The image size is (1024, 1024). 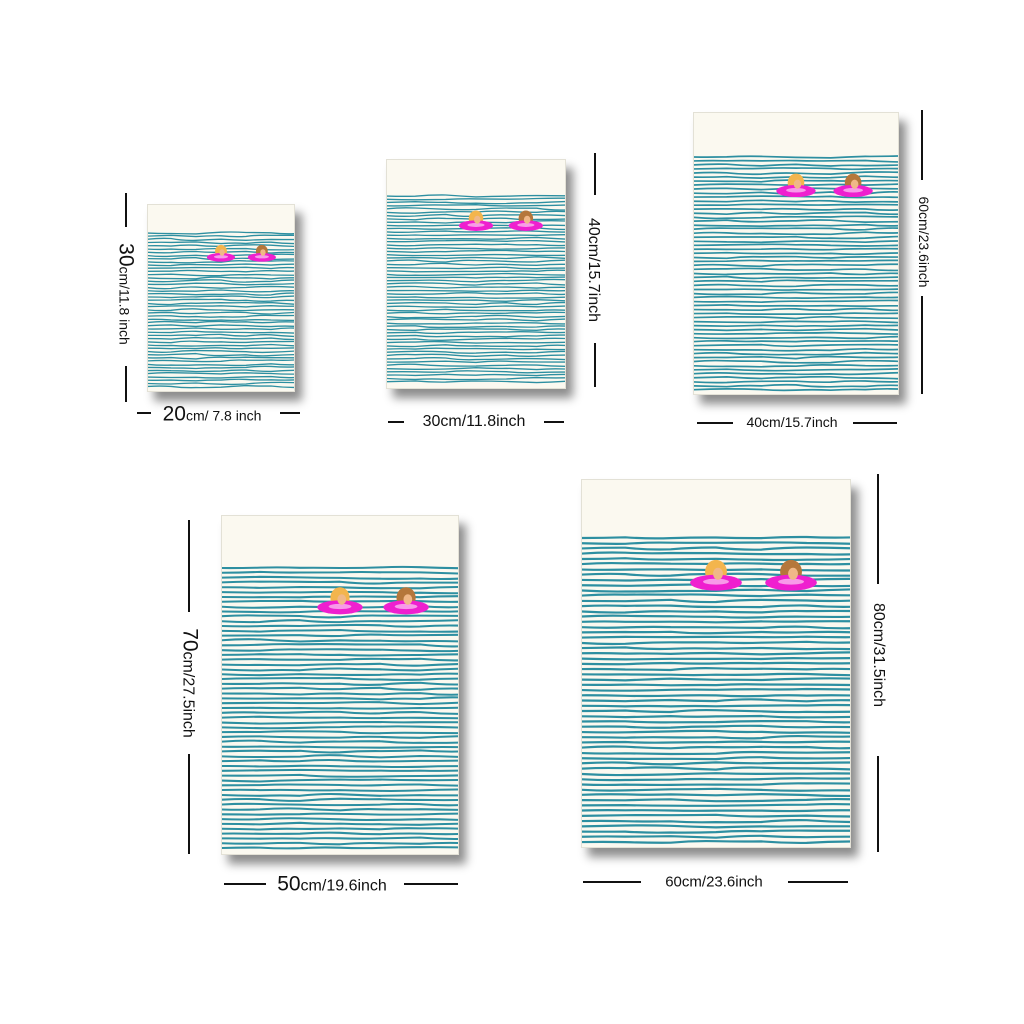 I want to click on height-label-80: 80cm/31.5inch, so click(x=878, y=655).